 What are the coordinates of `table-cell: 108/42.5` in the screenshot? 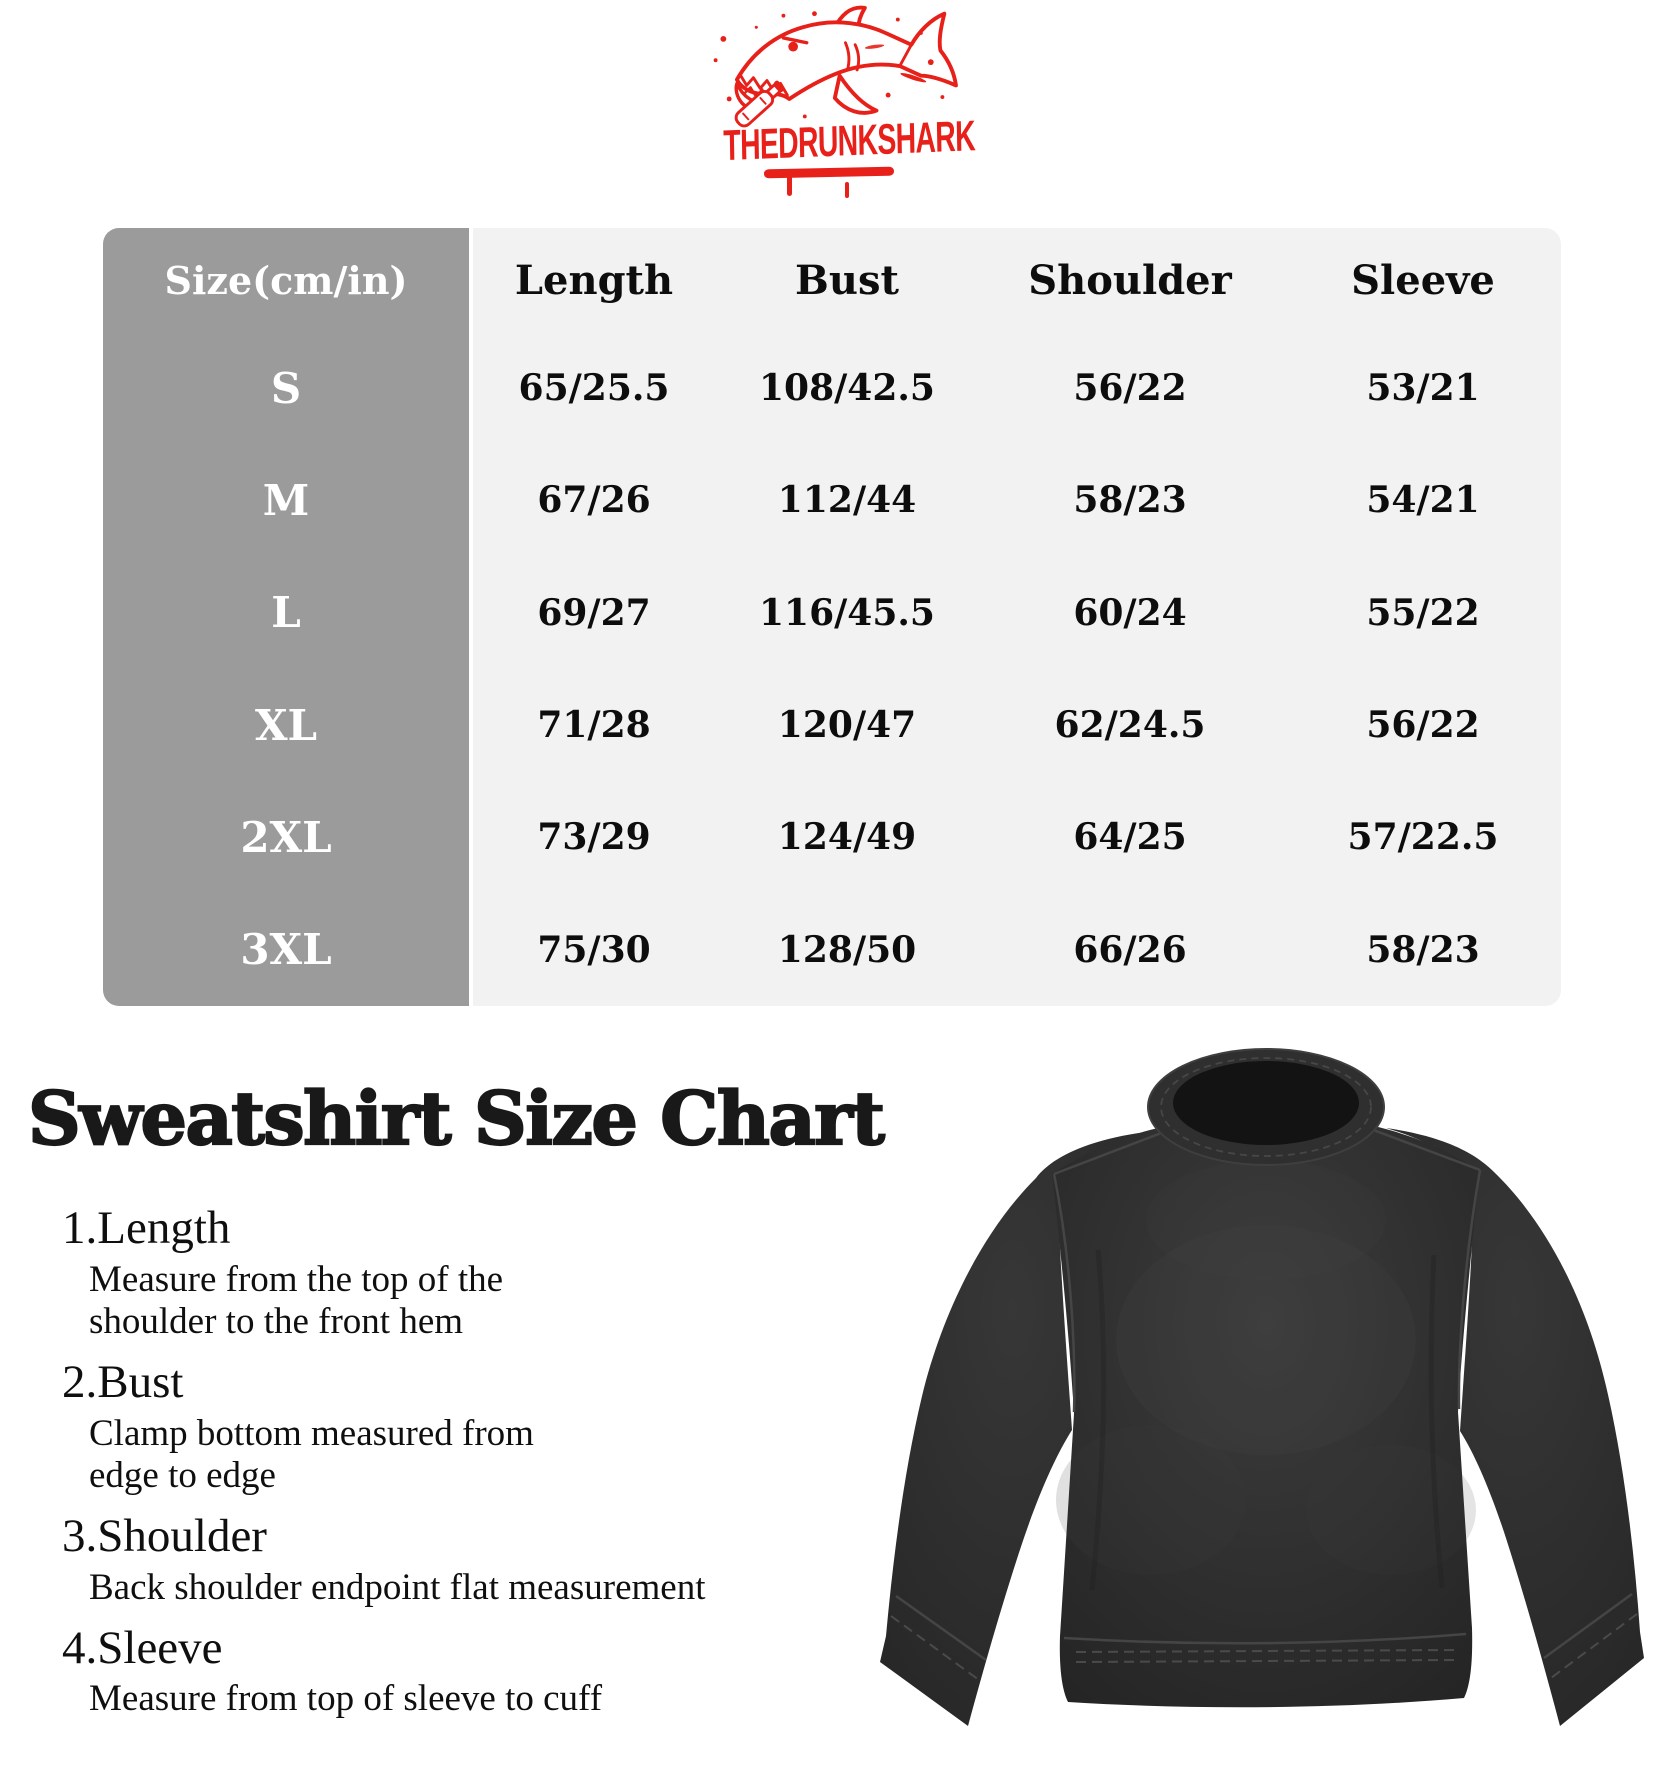 It's located at (847, 388).